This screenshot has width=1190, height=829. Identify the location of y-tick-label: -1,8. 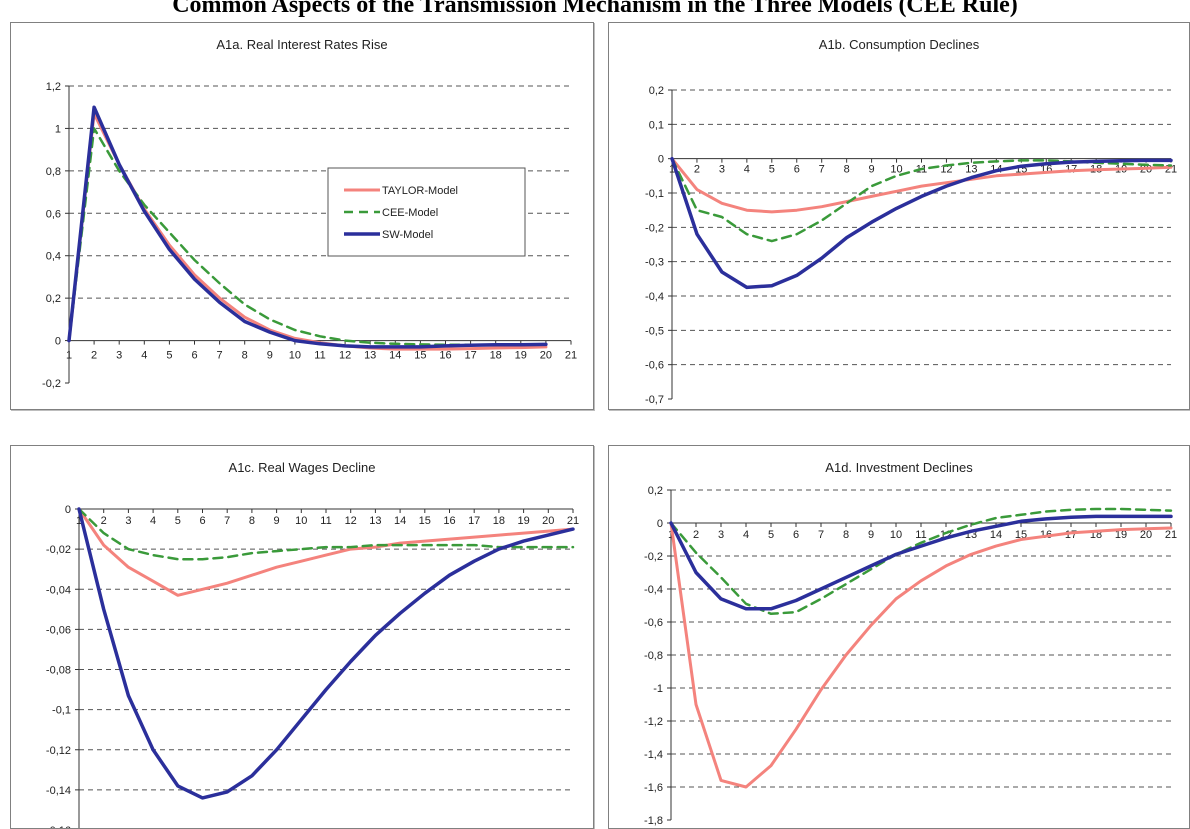
(653, 821).